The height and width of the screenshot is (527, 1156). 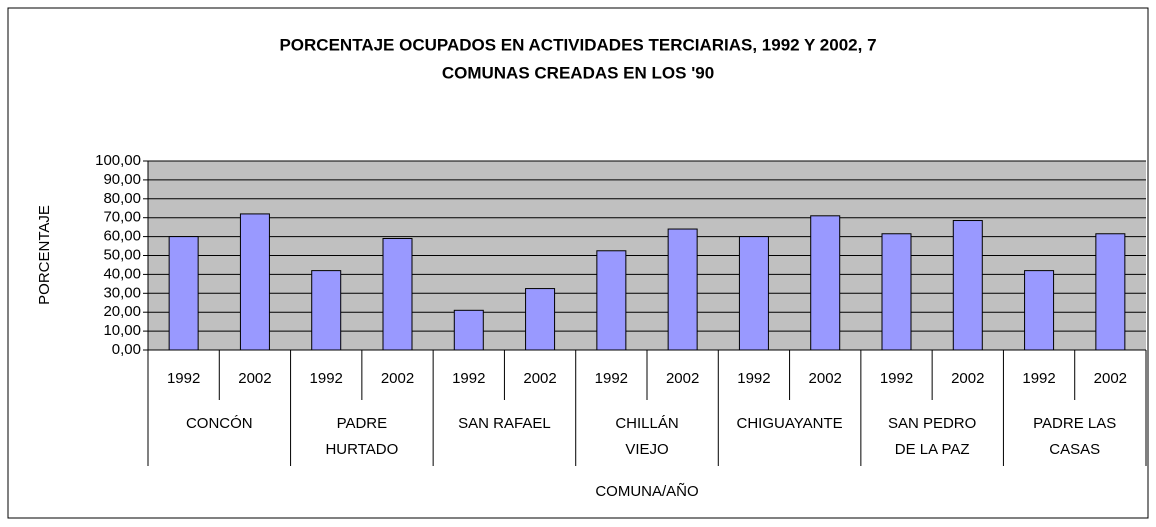 I want to click on y-tick-label: 60,00, so click(x=122, y=236).